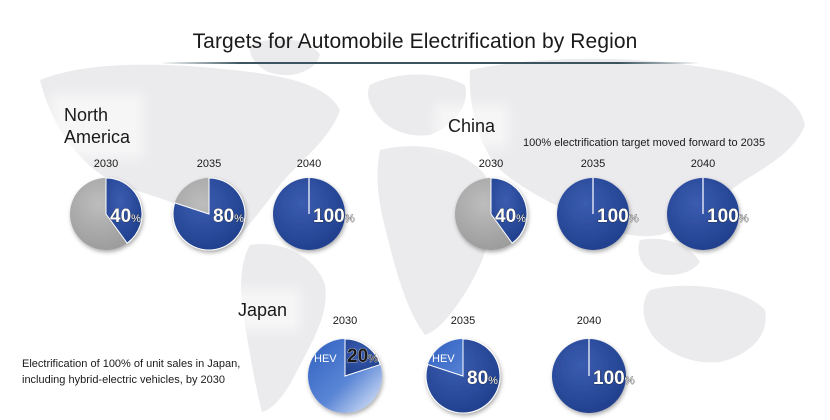  What do you see at coordinates (593, 214) in the screenshot?
I see `pie-china-2035` at bounding box center [593, 214].